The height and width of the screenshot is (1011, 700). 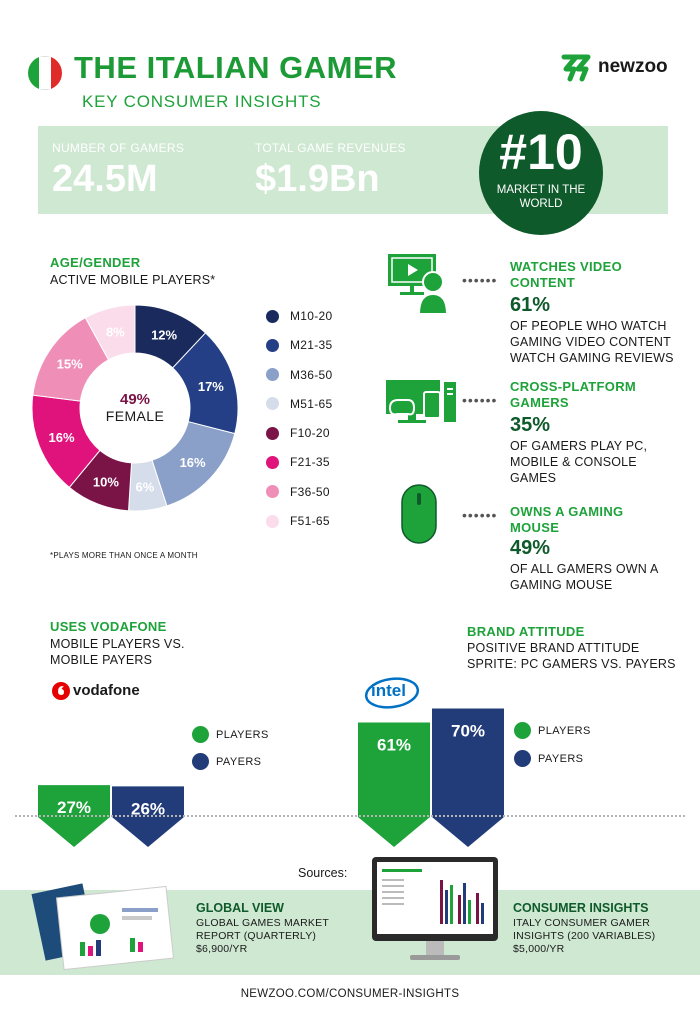 I want to click on legend-label: M21-35, so click(x=311, y=345).